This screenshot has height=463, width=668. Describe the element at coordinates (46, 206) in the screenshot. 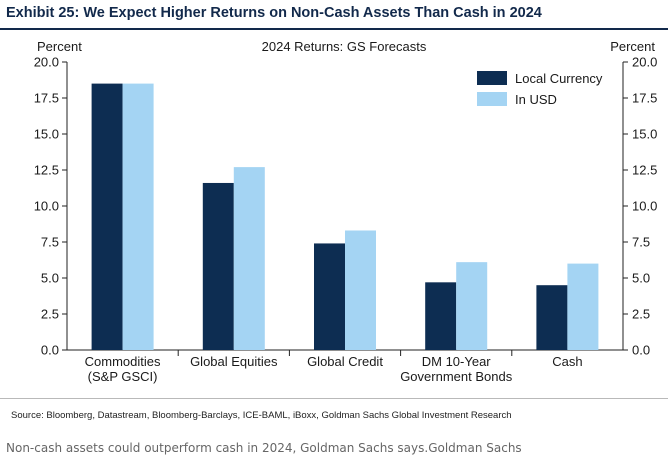

I see `y-tick-label-left: 10.0` at that location.